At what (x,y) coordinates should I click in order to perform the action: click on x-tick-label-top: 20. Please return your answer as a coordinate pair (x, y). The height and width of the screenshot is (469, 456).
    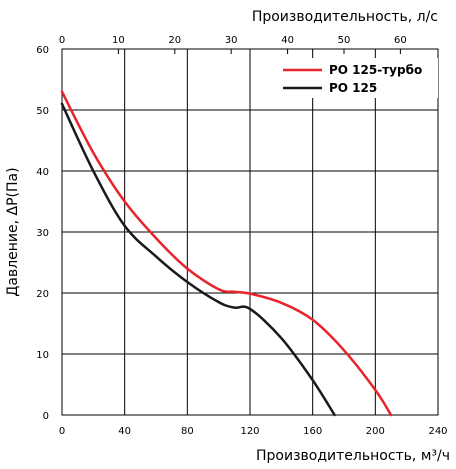
    Looking at the image, I should click on (174, 40).